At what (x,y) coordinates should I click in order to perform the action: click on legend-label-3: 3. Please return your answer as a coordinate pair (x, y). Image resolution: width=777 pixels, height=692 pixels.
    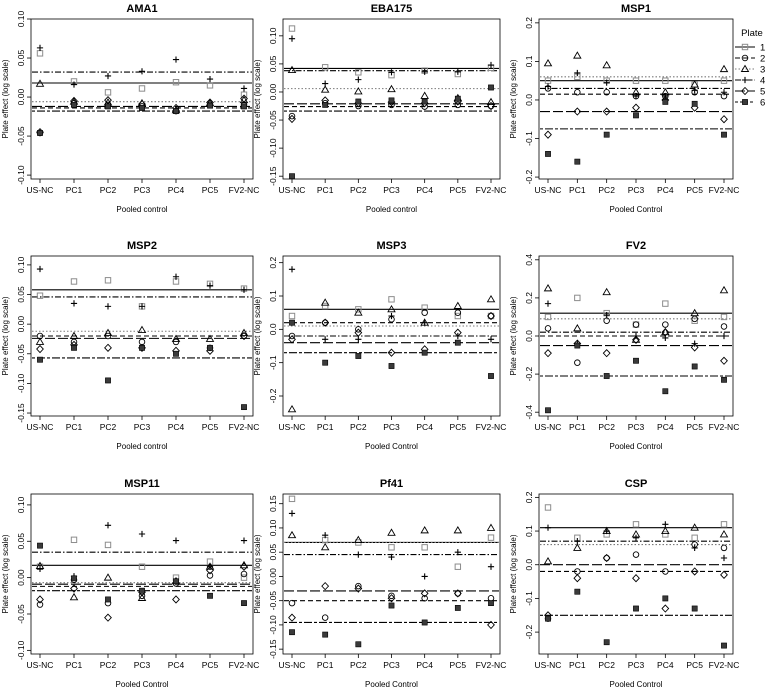
    Looking at the image, I should click on (762, 70).